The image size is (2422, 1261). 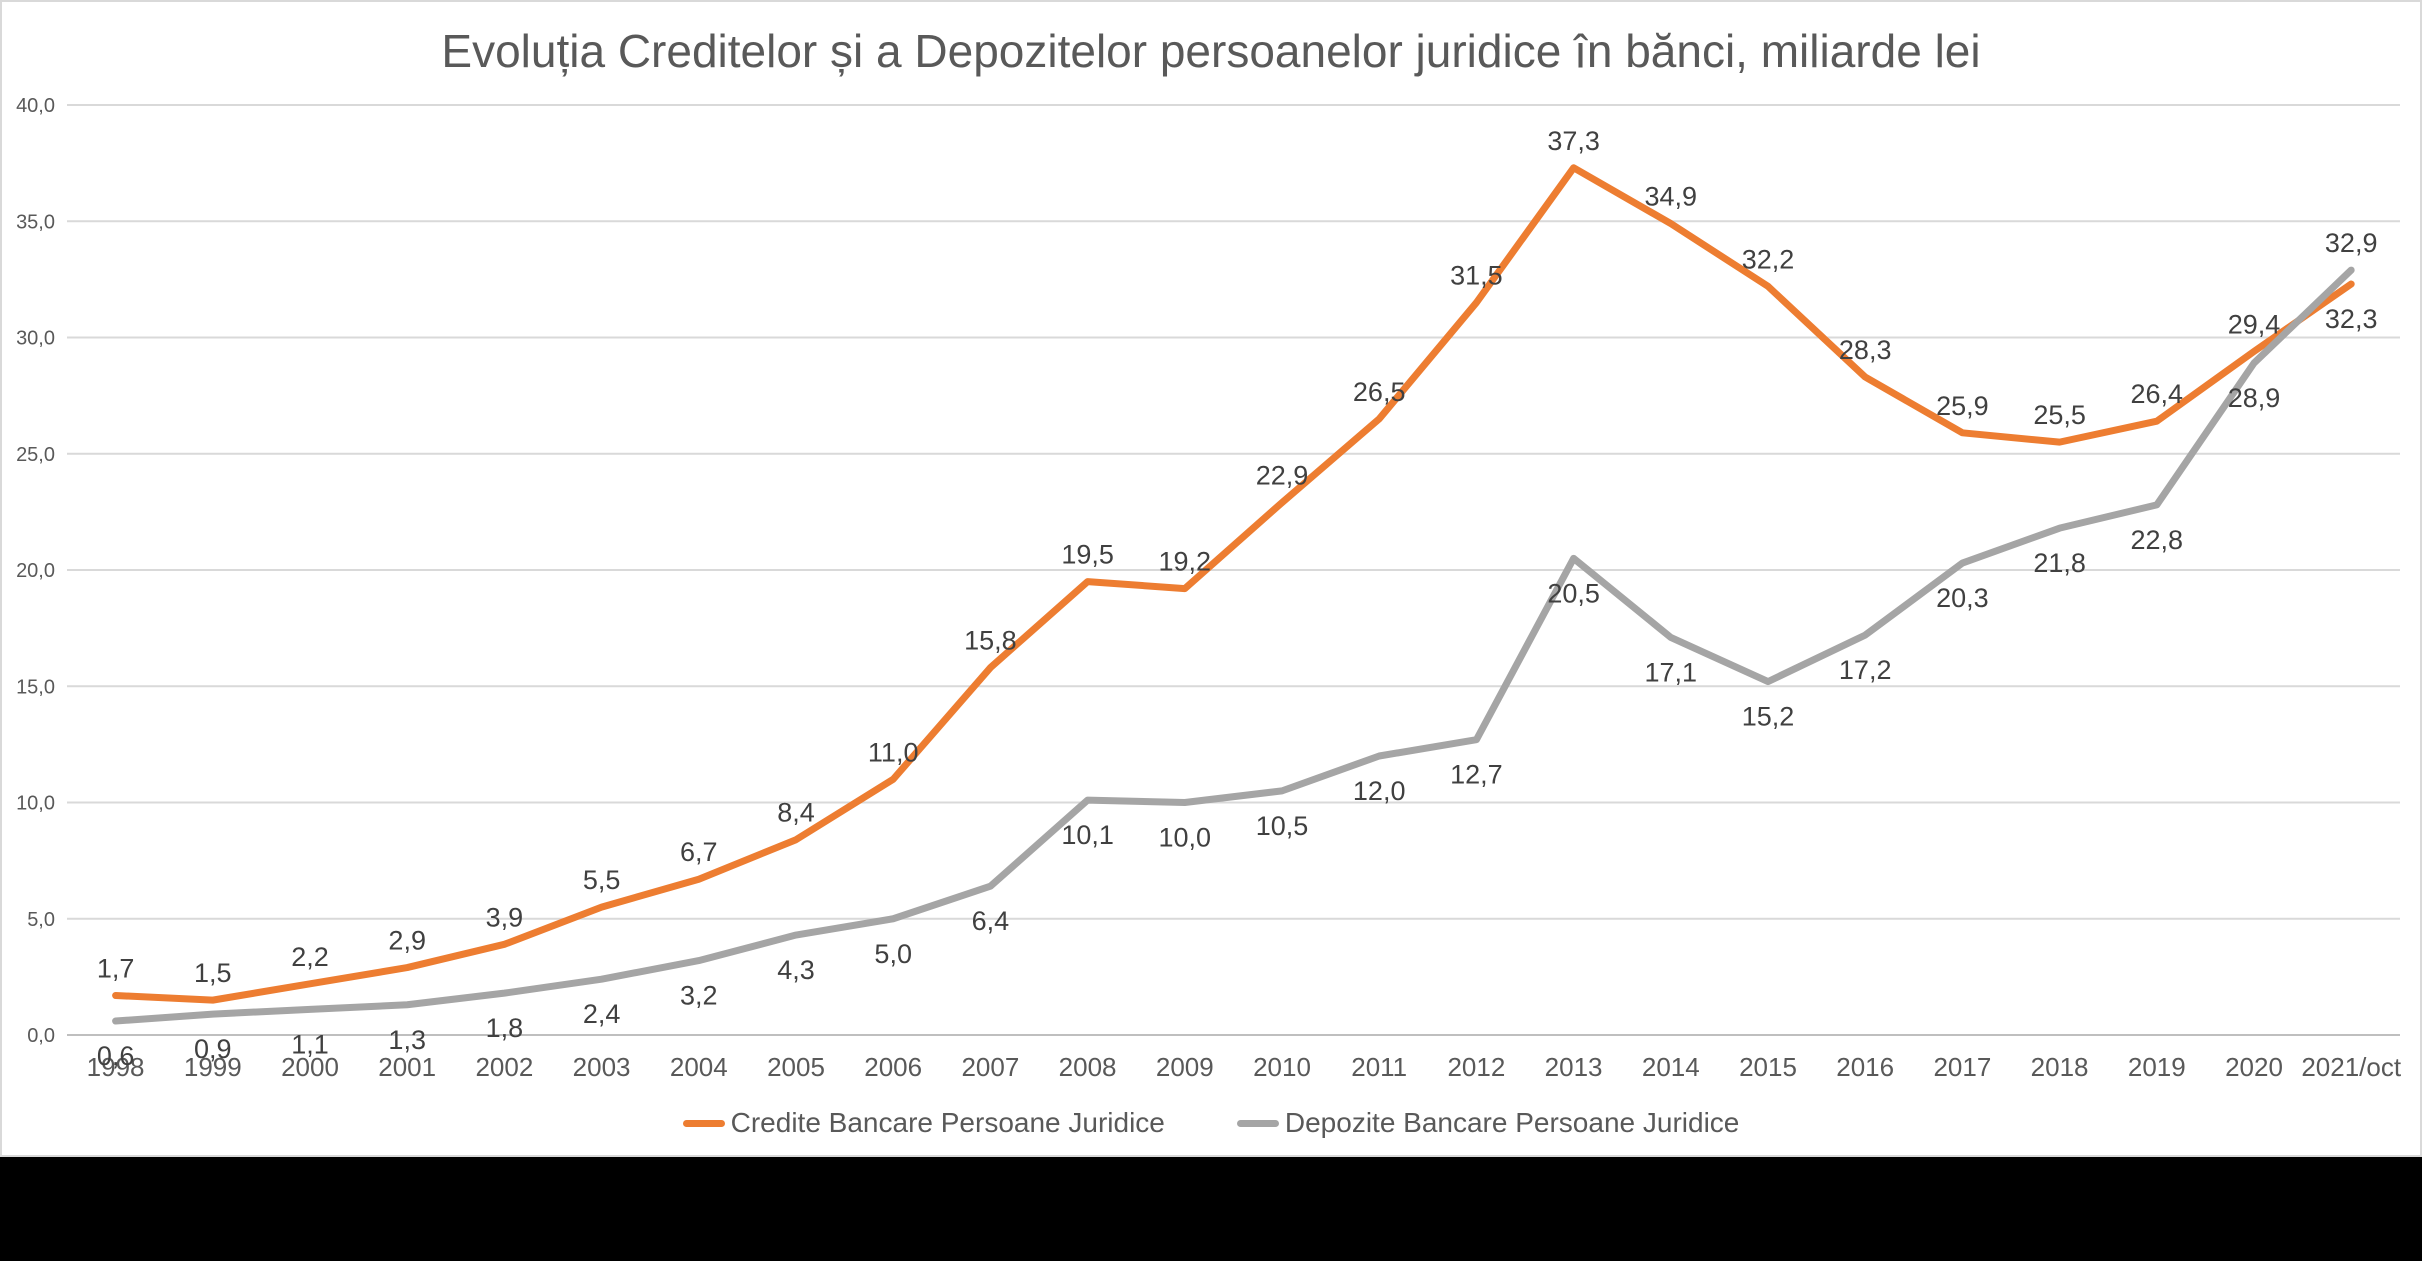 I want to click on x-tick-label: 1999, so click(x=213, y=1067).